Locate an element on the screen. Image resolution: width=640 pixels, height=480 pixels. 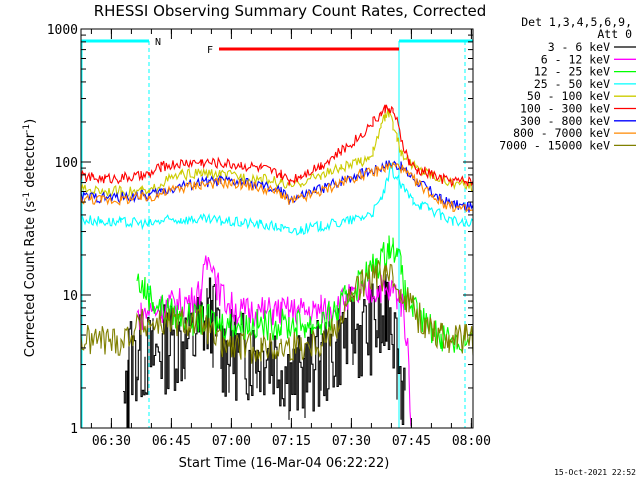
night-marker-label: N is located at coordinates (158, 42).